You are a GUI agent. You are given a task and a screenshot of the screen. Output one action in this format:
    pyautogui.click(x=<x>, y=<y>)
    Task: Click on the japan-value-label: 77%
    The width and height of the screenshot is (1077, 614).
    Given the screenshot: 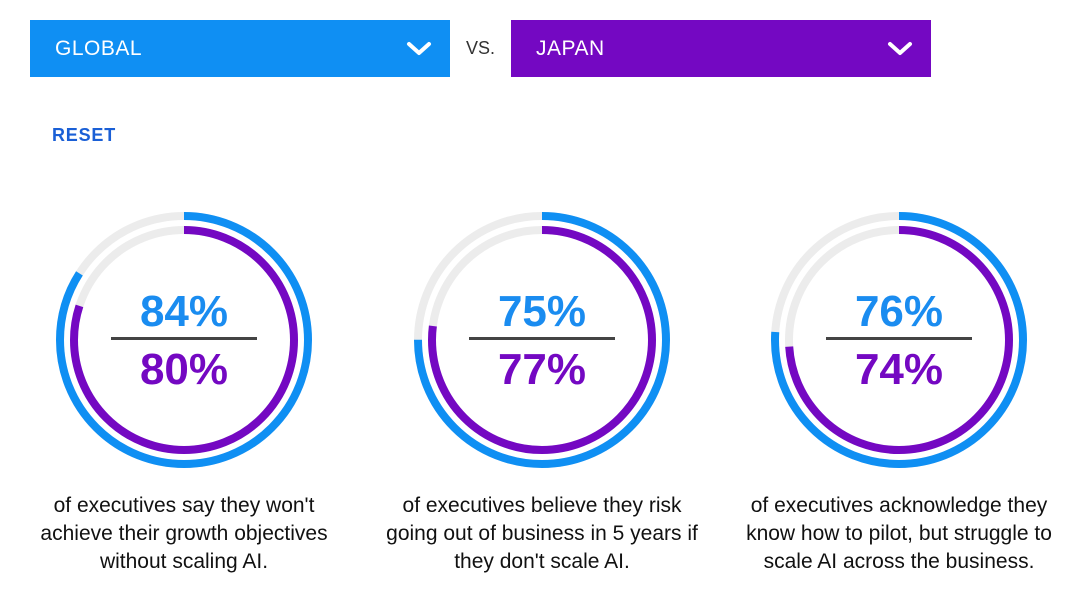 What is the action you would take?
    pyautogui.click(x=542, y=369)
    